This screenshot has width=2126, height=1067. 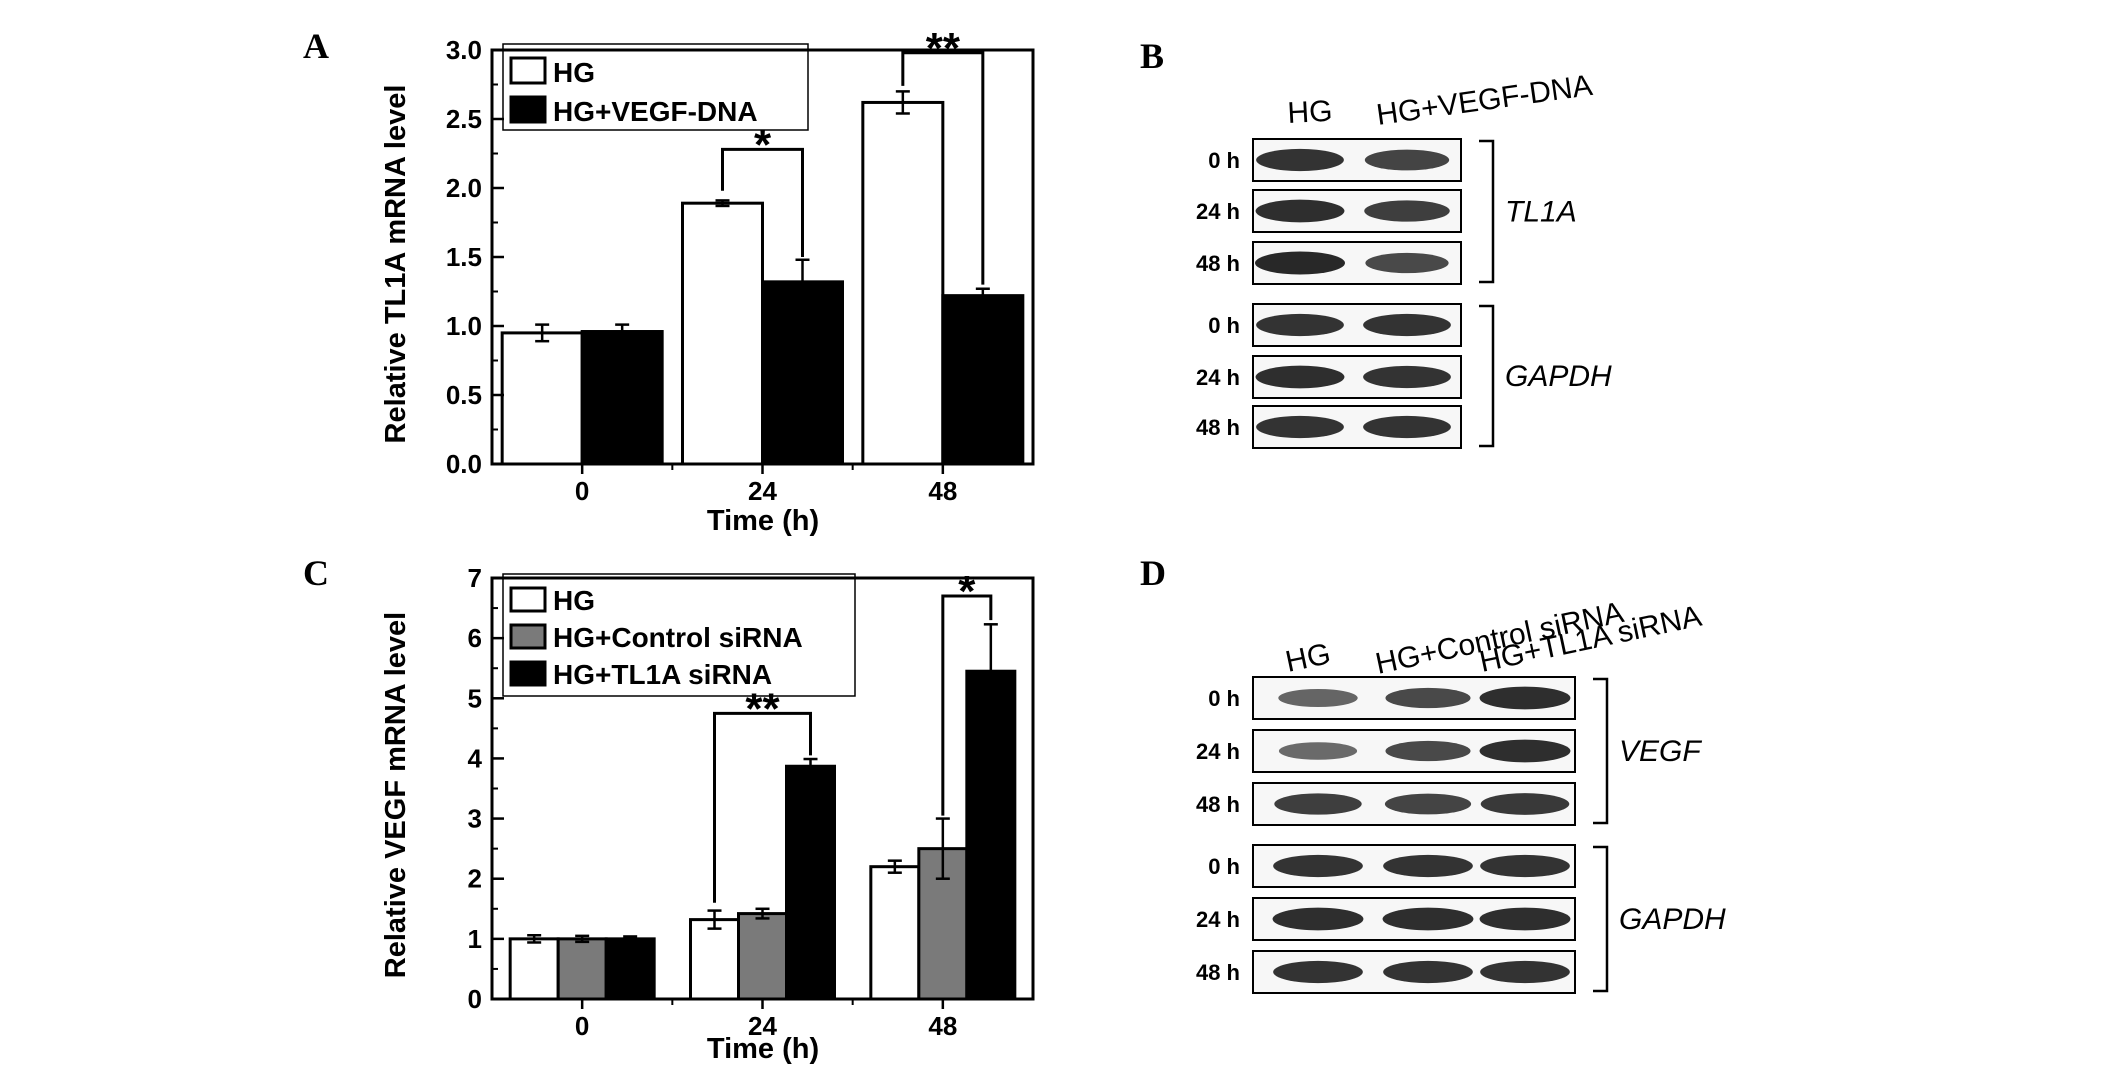 What do you see at coordinates (1218, 211) in the screenshot?
I see `blot-b-row-label-0-1: 24 h` at bounding box center [1218, 211].